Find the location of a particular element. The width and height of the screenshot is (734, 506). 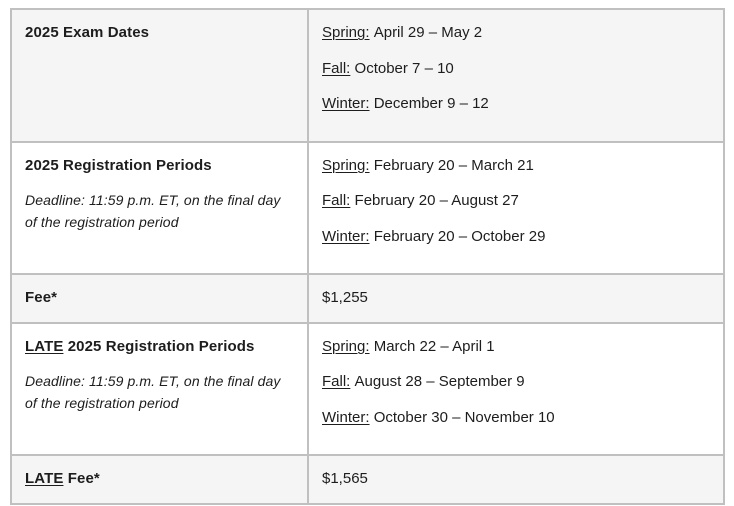

late-registration-fall: Fall: August 28 – September 9 is located at coordinates (516, 382).